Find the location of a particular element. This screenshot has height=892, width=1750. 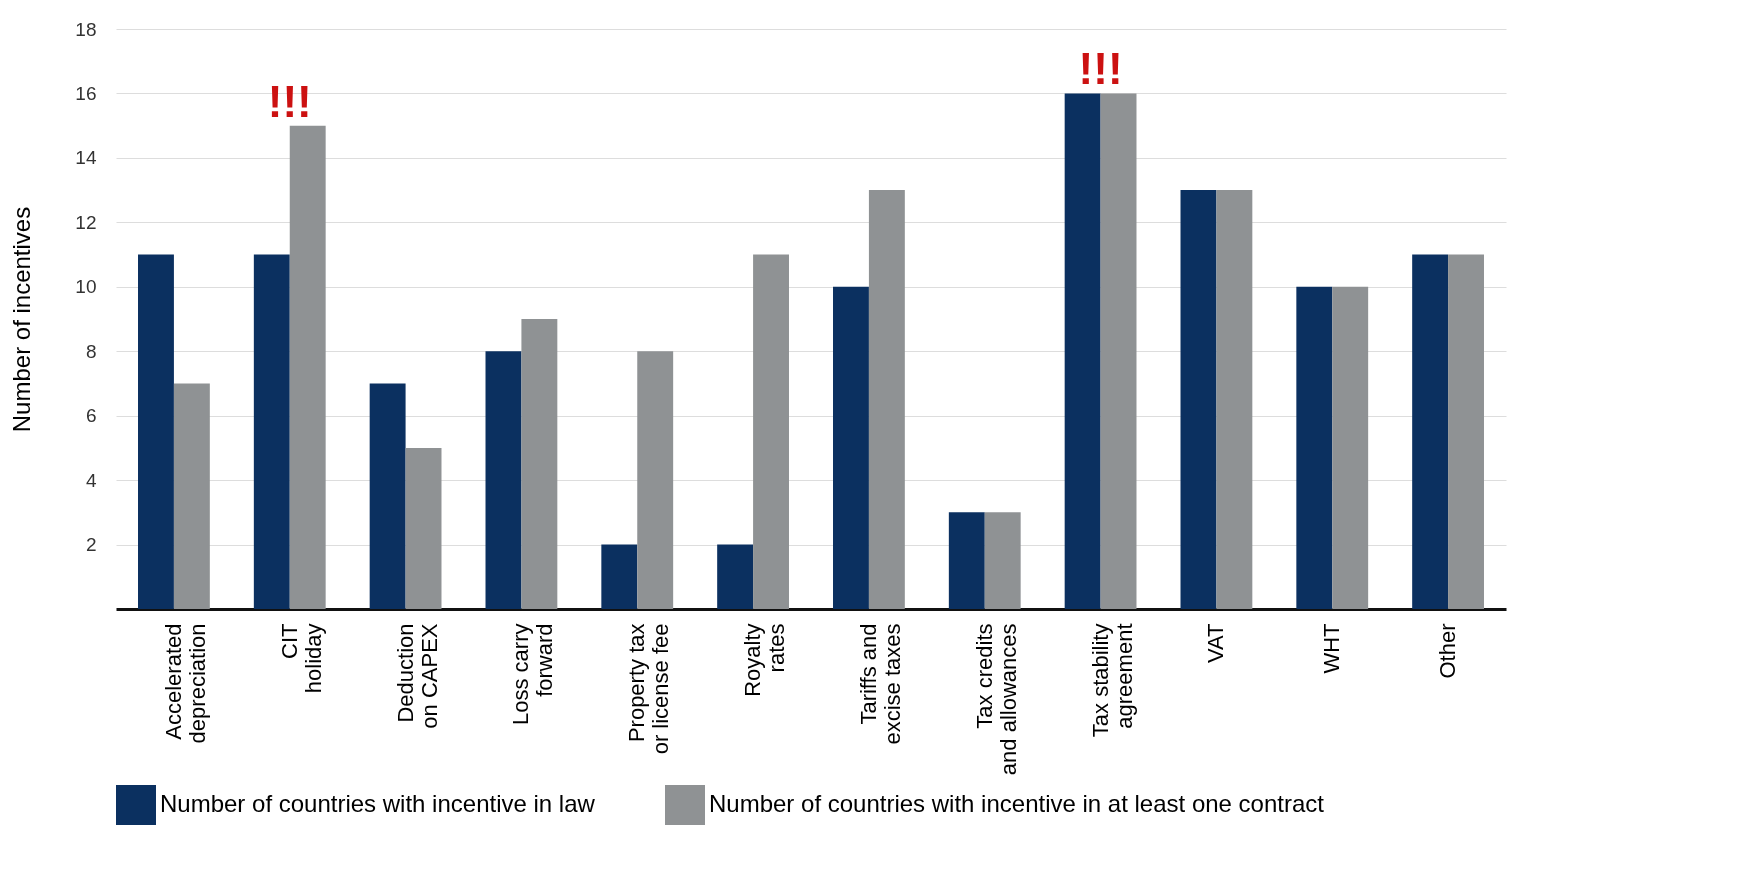

y-tick-label: 6 is located at coordinates (91, 416).